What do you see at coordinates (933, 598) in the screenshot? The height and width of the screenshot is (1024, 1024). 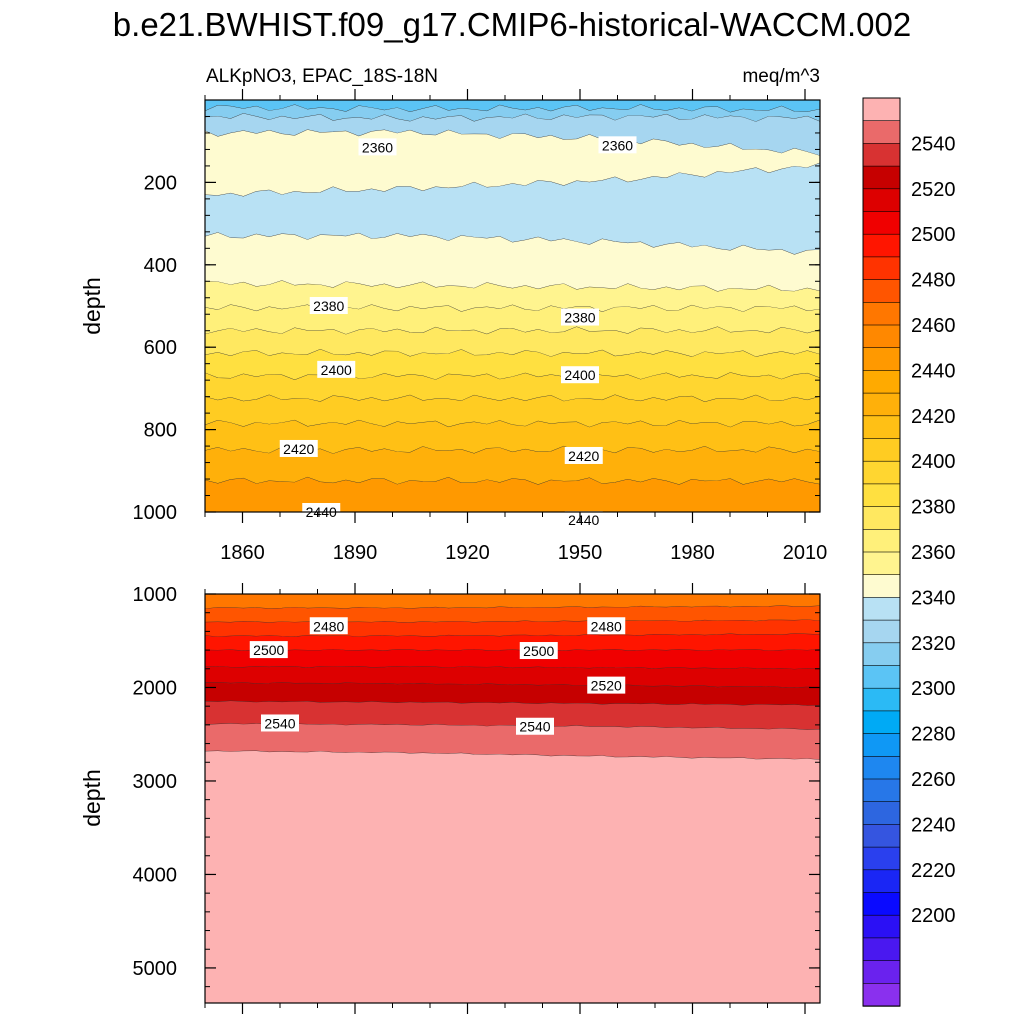 I see `colorbar-label: 2340` at bounding box center [933, 598].